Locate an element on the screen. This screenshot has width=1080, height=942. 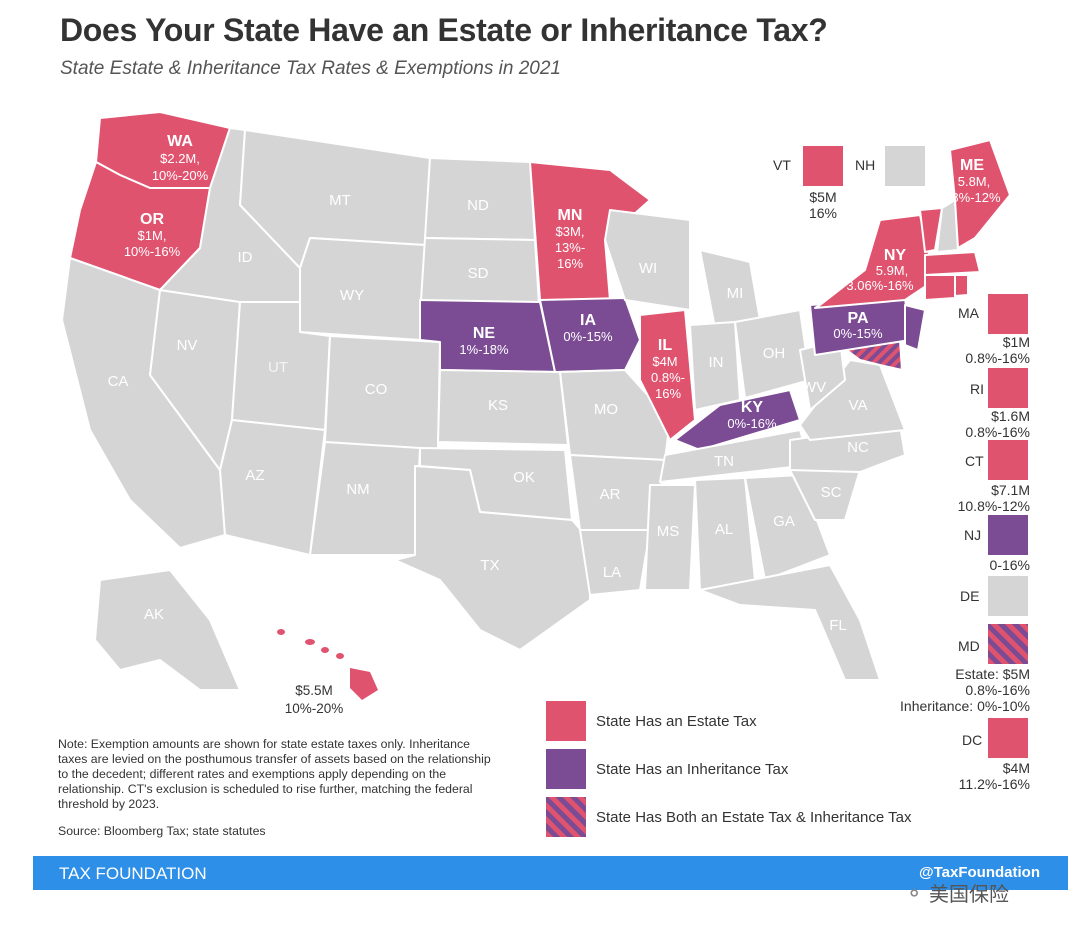
label-ia-abbr: IA is located at coordinates (588, 320).